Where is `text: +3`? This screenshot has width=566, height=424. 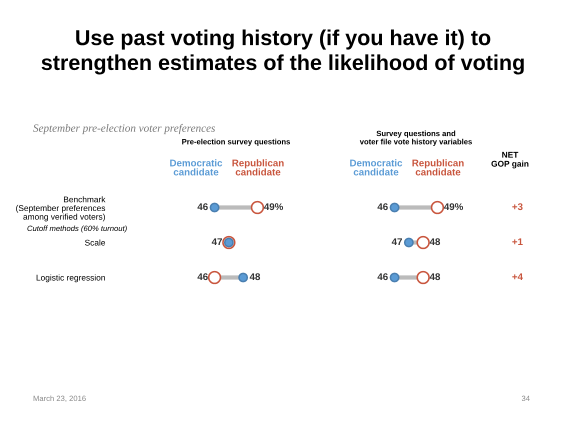
text: +3 is located at coordinates (517, 206).